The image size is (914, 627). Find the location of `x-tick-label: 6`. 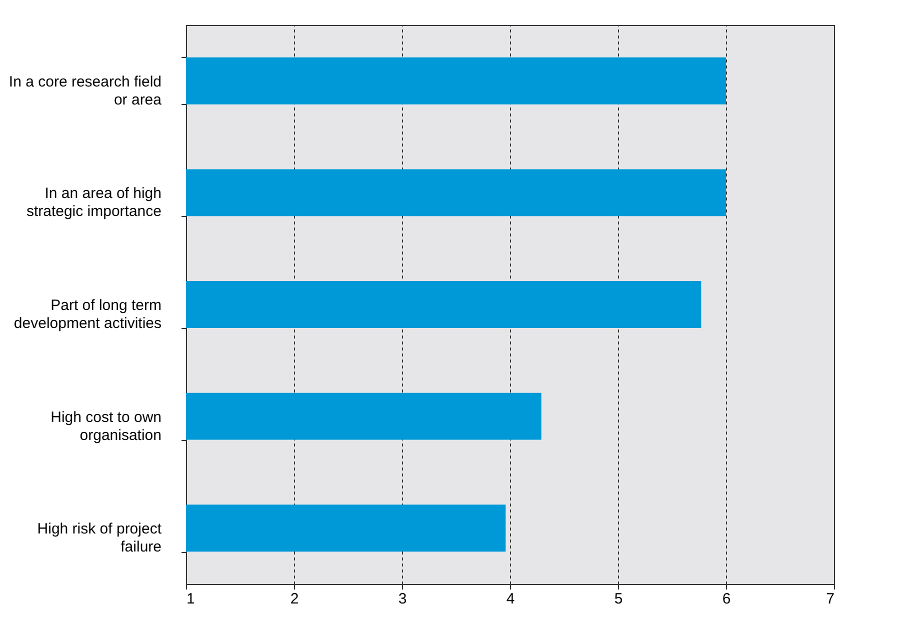

x-tick-label: 6 is located at coordinates (726, 599).